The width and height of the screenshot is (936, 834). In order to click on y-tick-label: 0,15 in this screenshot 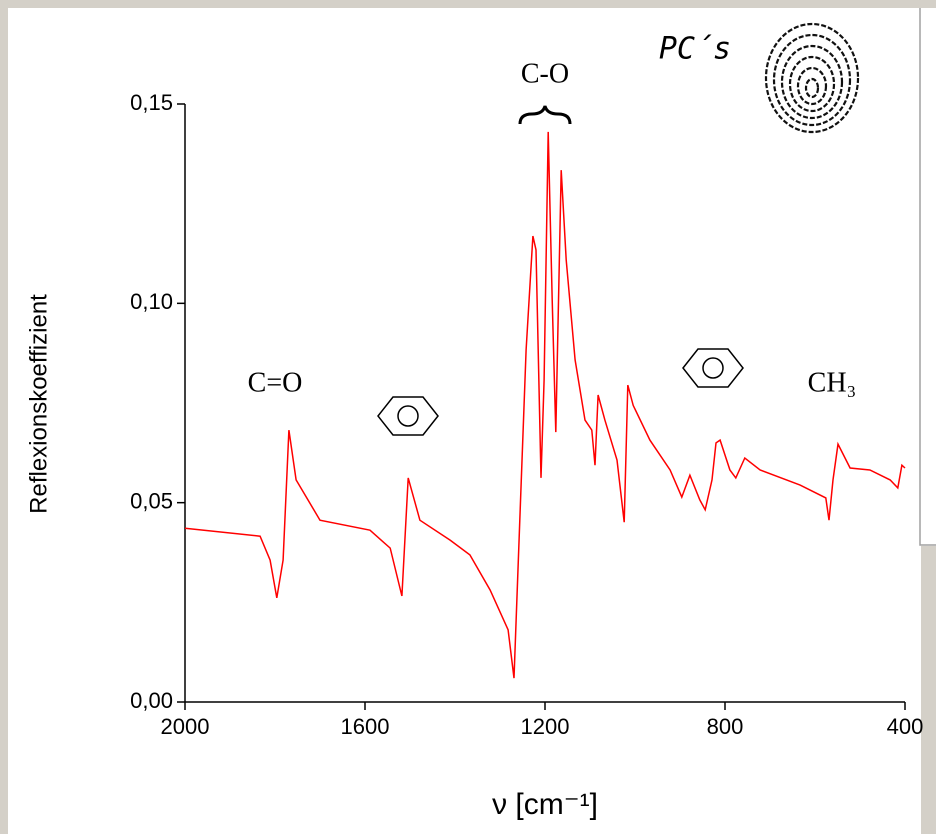, I will do `click(151, 102)`.